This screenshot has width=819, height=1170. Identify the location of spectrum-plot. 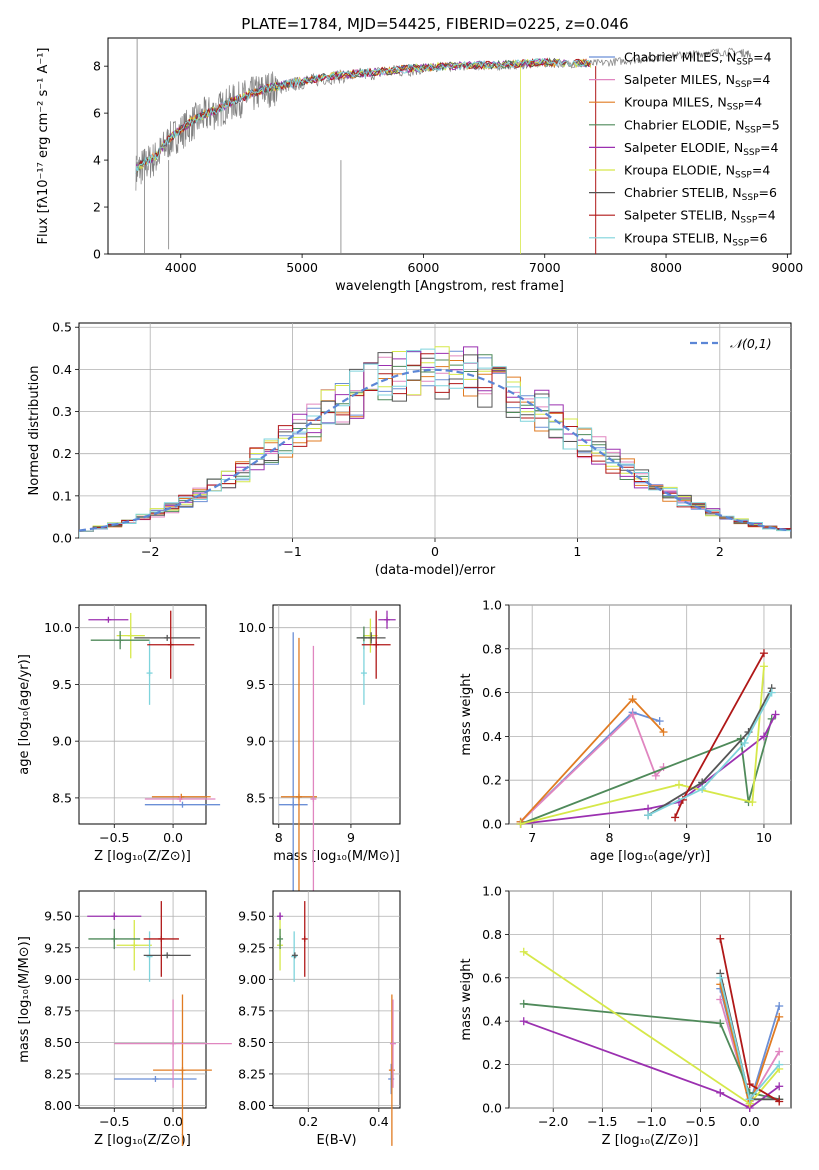
(443, 146).